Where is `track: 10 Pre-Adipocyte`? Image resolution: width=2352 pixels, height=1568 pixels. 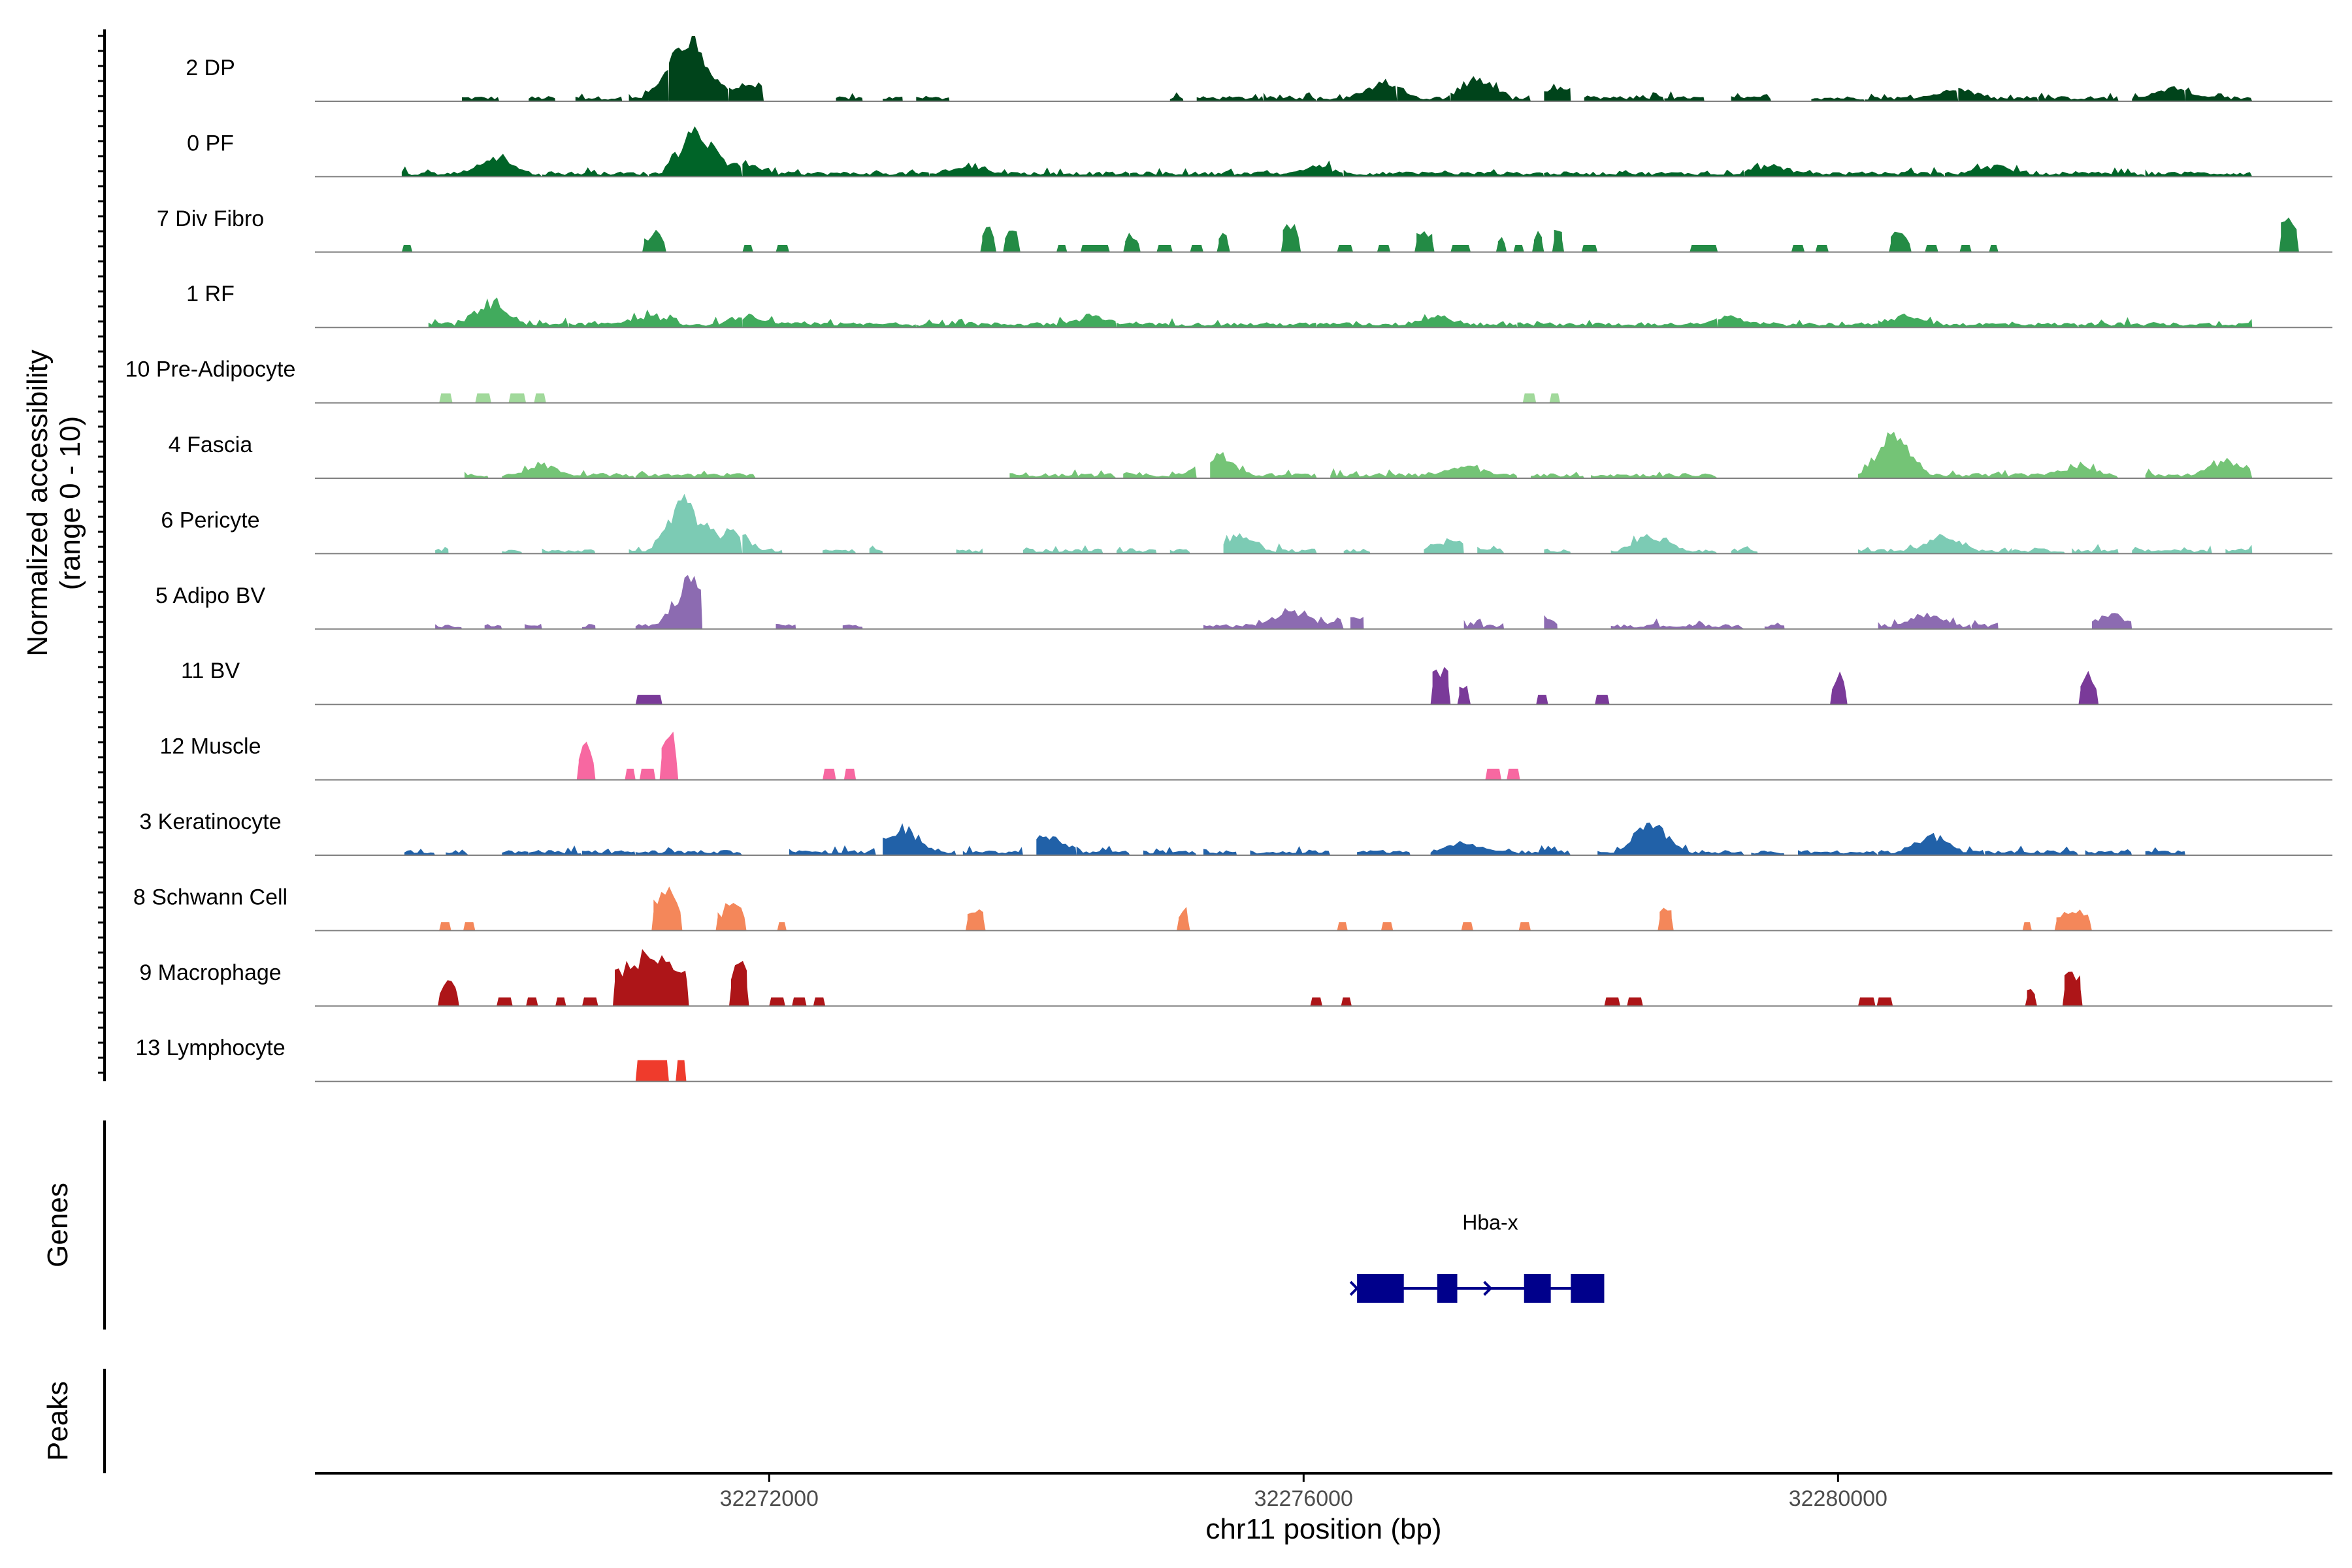
track: 10 Pre-Adipocyte is located at coordinates (1228, 380).